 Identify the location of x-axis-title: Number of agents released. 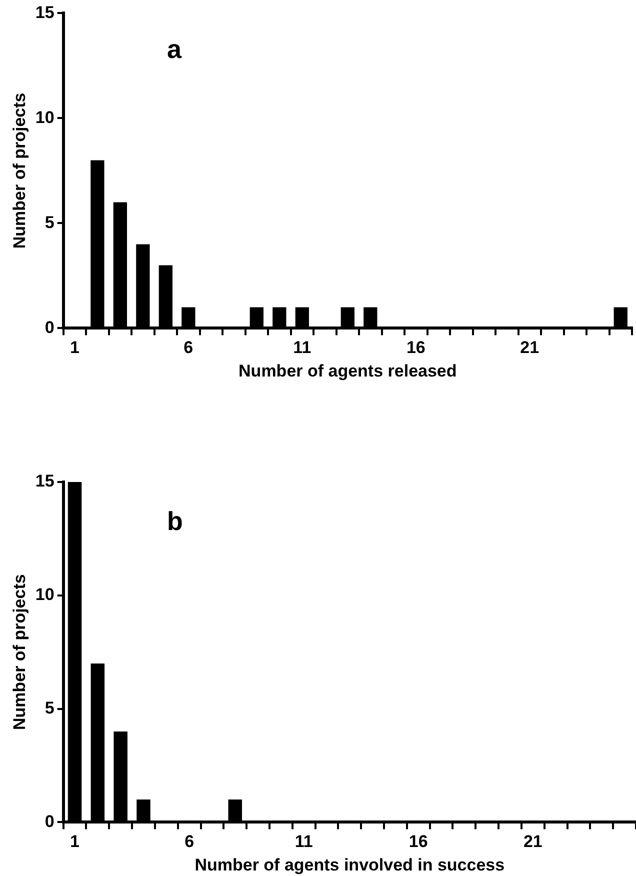
(347, 370).